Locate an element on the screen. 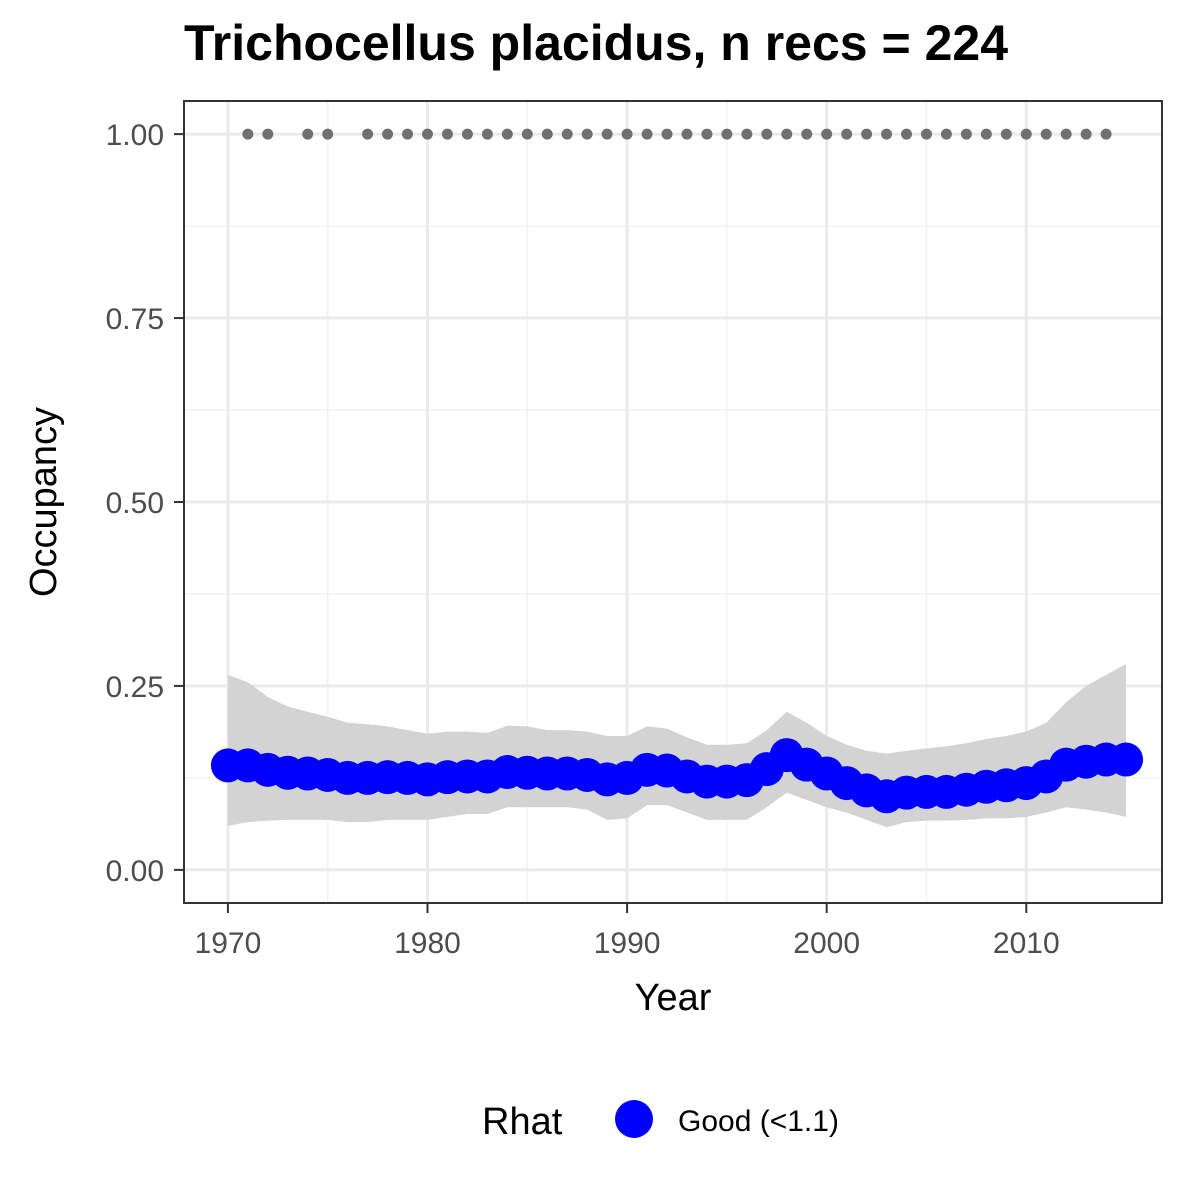 The width and height of the screenshot is (1200, 1200). x-tick-label: 1970 is located at coordinates (228, 943).